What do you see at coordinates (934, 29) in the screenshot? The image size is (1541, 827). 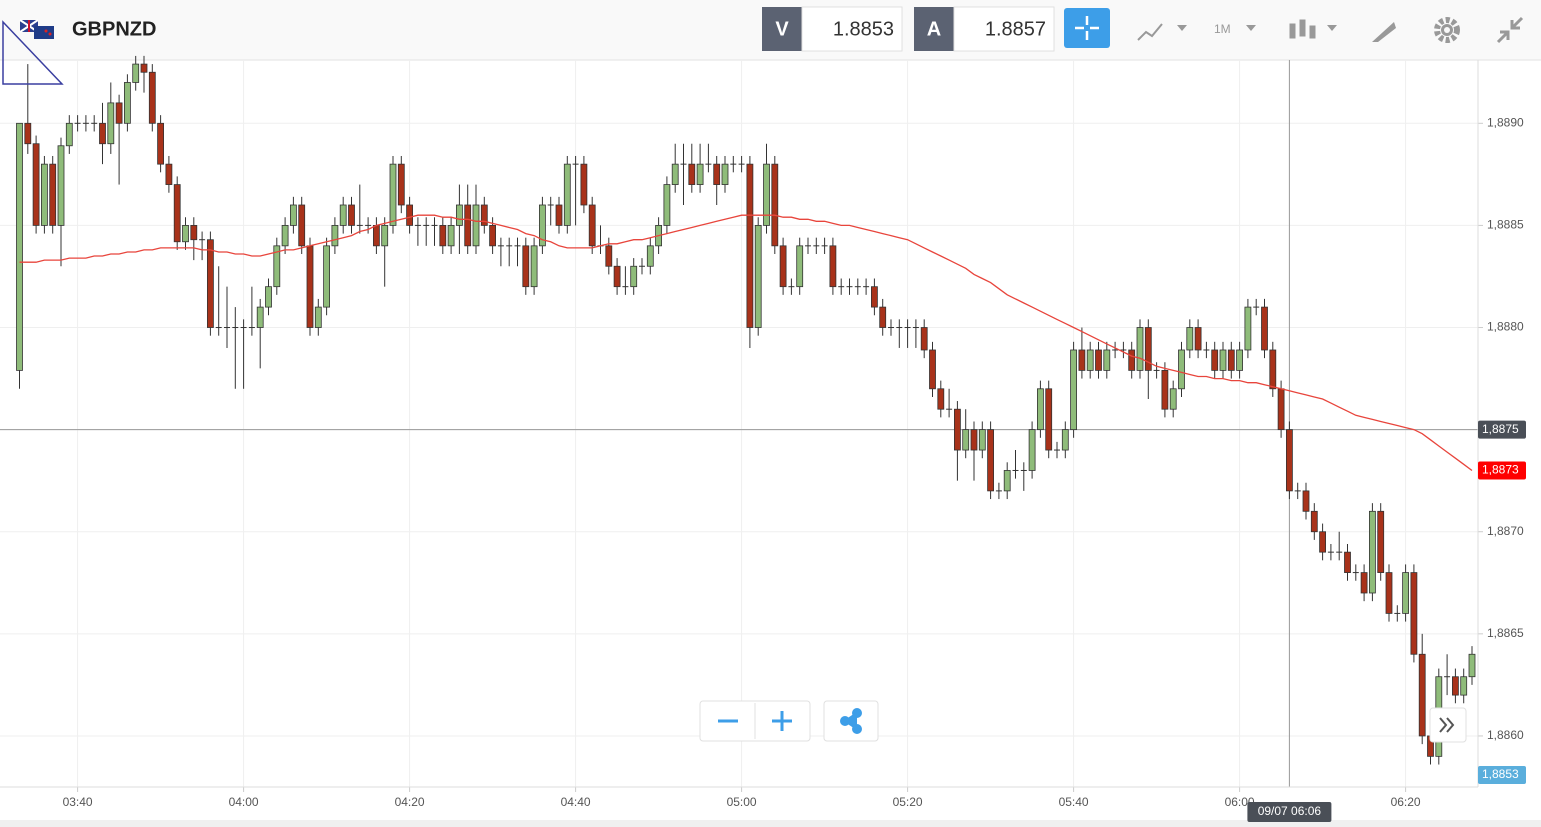 I see `ask-badge` at bounding box center [934, 29].